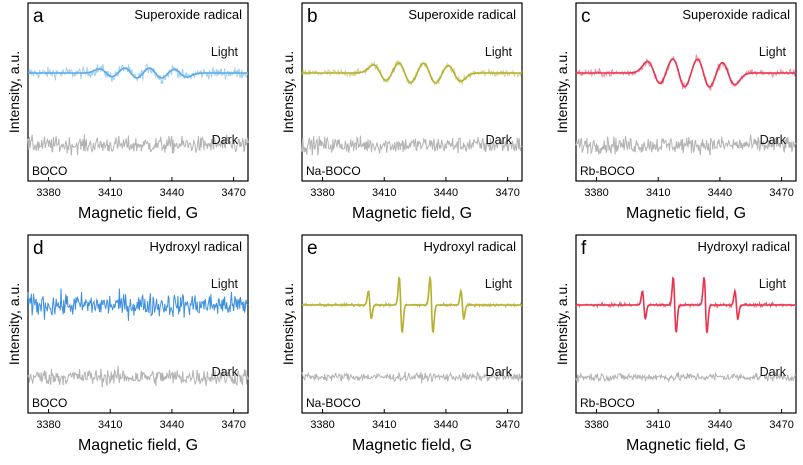 Image resolution: width=803 pixels, height=465 pixels. What do you see at coordinates (38, 16) in the screenshot?
I see `panel-letter: a` at bounding box center [38, 16].